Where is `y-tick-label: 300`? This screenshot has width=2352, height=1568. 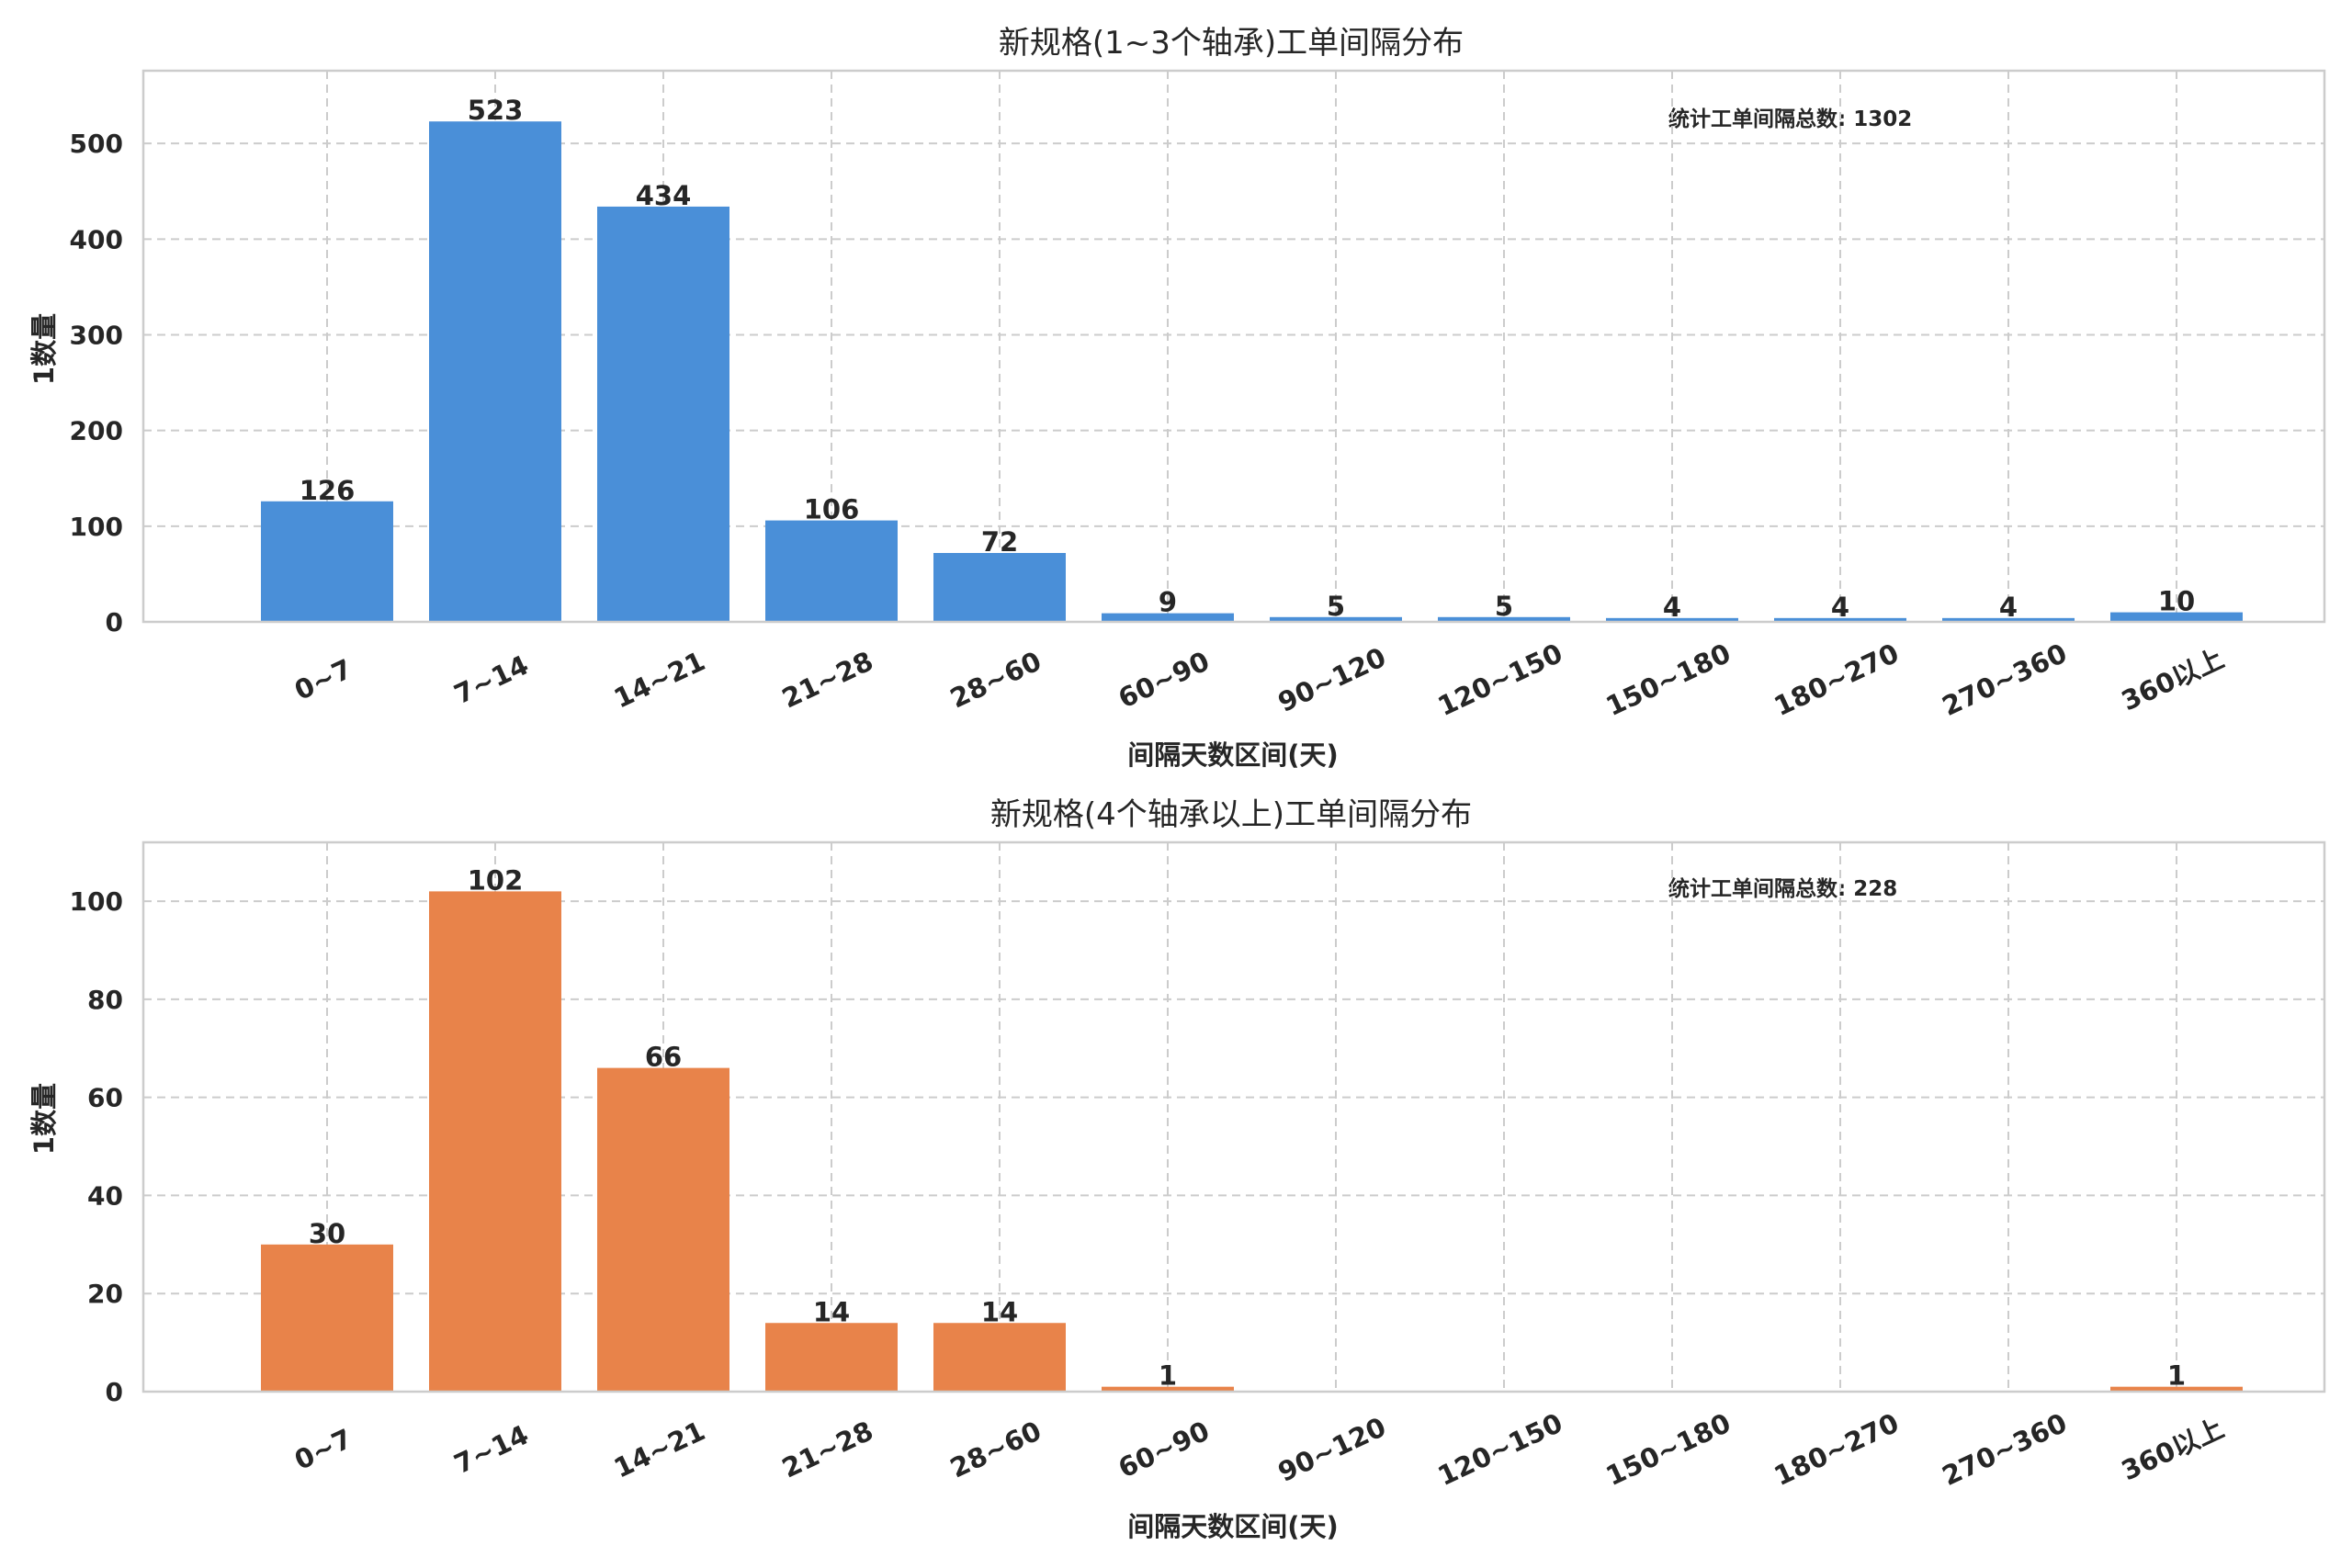 y-tick-label: 300 is located at coordinates (96, 336).